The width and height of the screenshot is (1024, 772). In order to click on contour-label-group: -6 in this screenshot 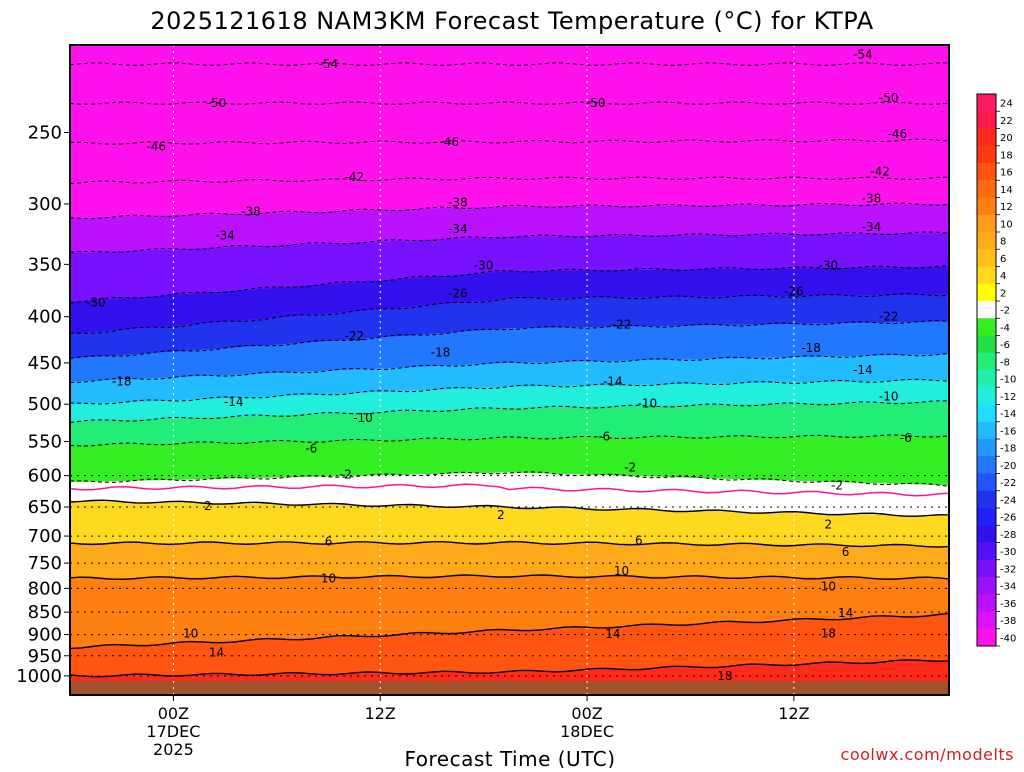, I will do `click(906, 438)`.